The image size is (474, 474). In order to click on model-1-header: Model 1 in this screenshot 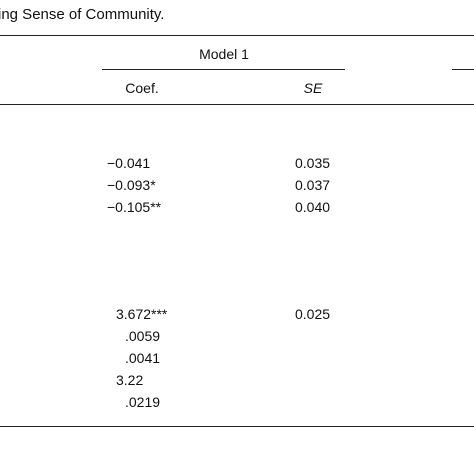, I will do `click(224, 54)`.